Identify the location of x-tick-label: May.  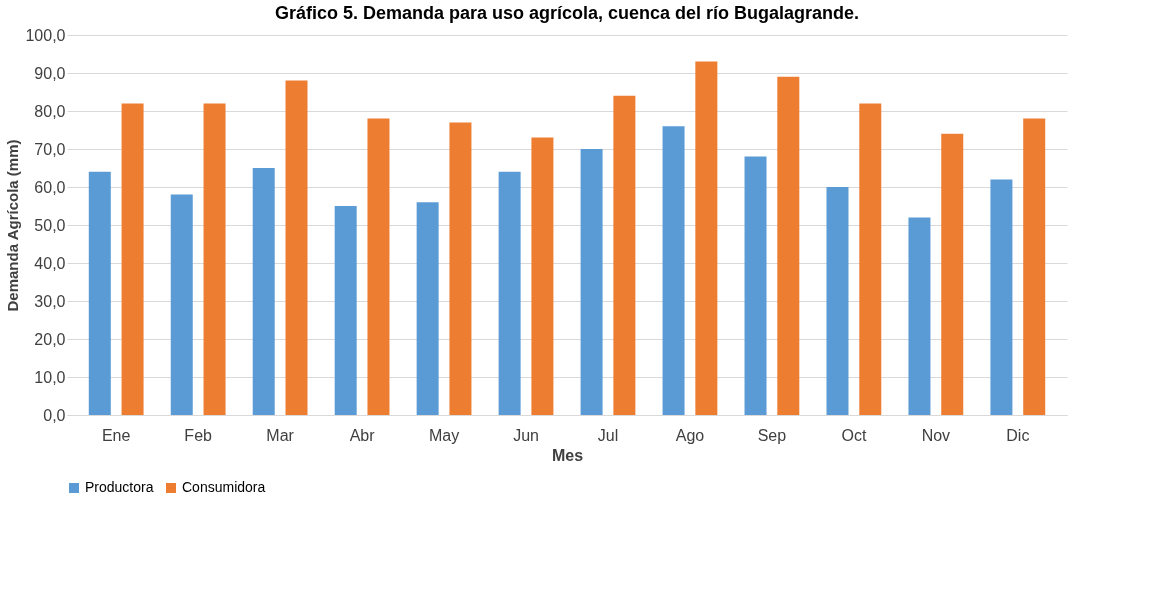
(444, 435).